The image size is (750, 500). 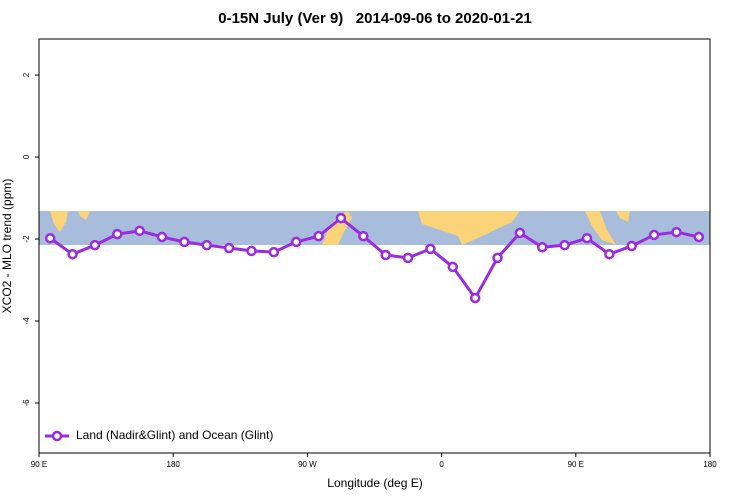 I want to click on x-tick-label: 0, so click(x=441, y=464).